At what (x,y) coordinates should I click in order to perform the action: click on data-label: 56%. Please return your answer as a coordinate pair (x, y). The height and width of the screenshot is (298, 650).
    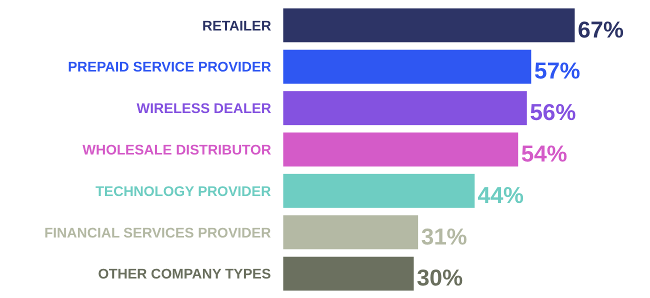
    Looking at the image, I should click on (553, 112).